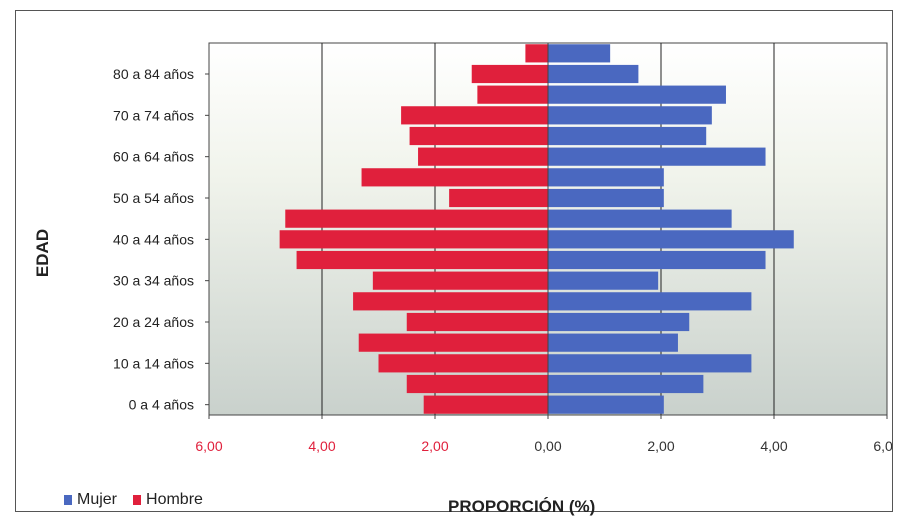 The image size is (904, 518). Describe the element at coordinates (68, 500) in the screenshot. I see `legend-swatch-mujer` at that location.